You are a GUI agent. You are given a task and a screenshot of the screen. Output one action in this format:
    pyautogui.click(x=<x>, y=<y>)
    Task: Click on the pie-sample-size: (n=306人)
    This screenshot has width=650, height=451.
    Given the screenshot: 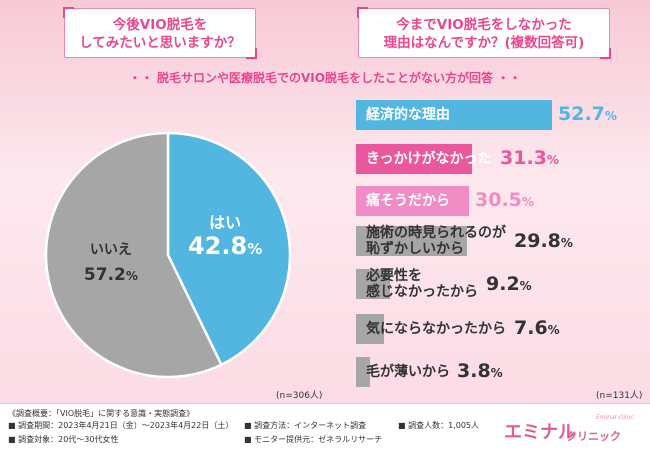 What is the action you would take?
    pyautogui.click(x=299, y=396)
    